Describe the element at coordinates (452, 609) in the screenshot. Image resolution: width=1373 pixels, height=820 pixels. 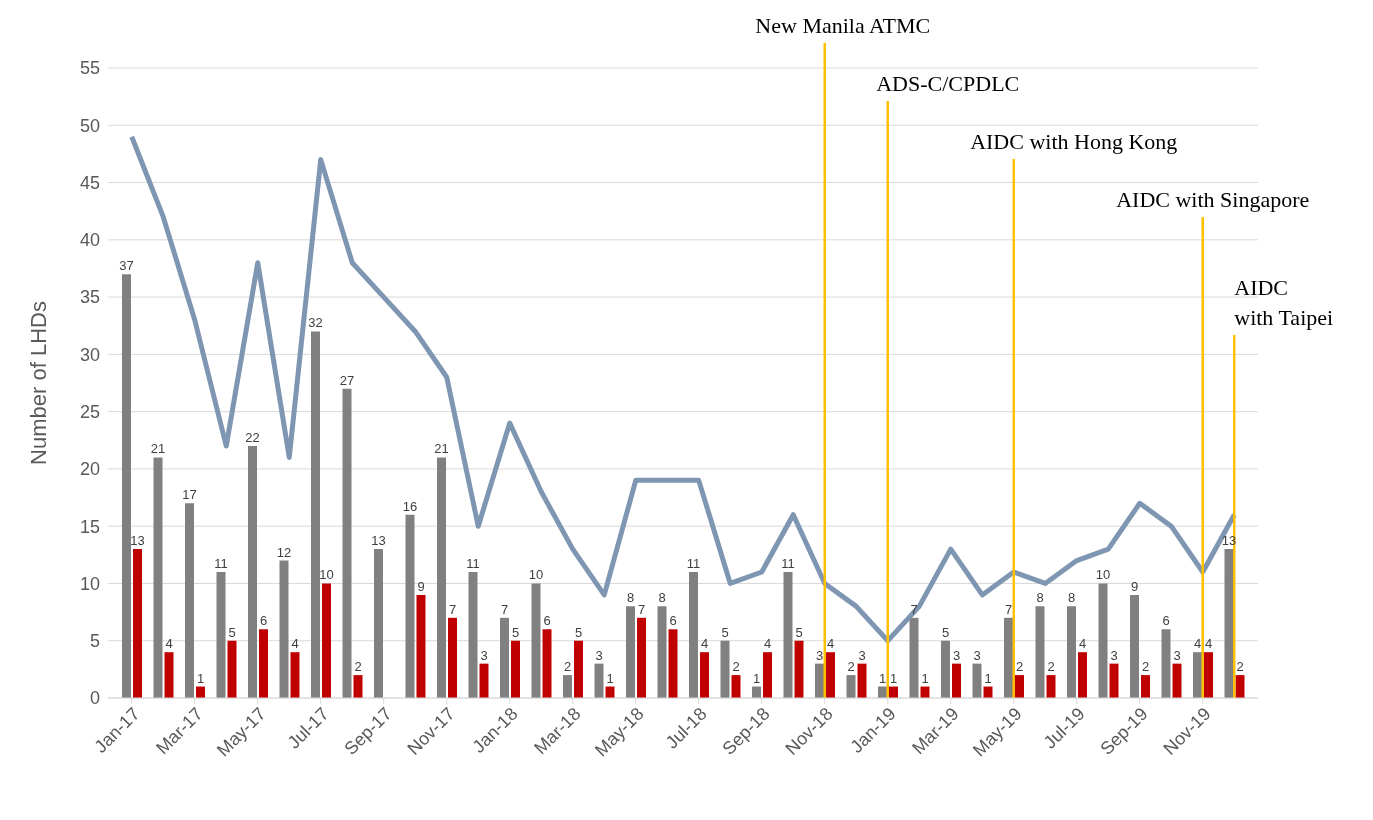
I see `data-label: 7` at that location.